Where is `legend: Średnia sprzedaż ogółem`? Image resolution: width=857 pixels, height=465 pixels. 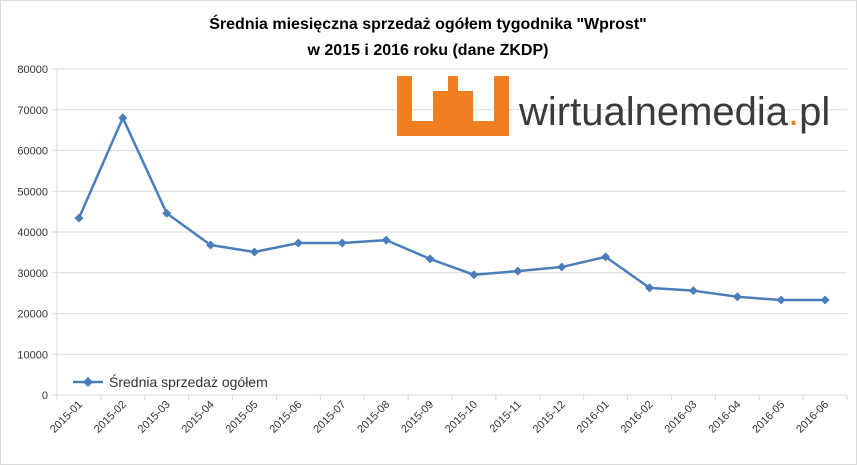
legend: Średnia sprzedaż ogółem is located at coordinates (170, 381).